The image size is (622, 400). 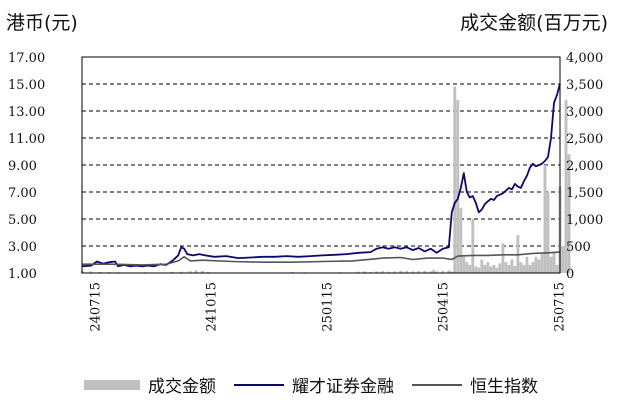 What do you see at coordinates (328, 307) in the screenshot?
I see `x-tick-label: 250115` at bounding box center [328, 307].